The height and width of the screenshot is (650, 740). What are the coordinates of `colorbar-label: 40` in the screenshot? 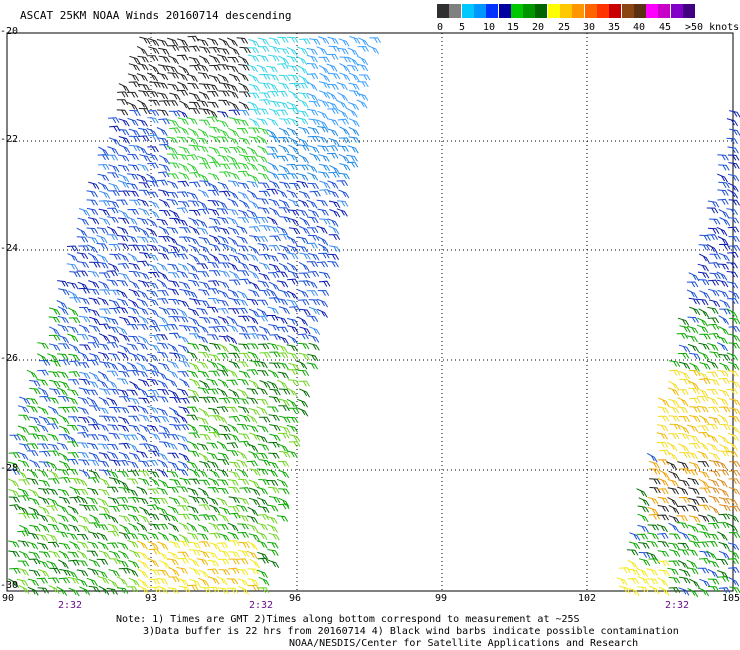 It's located at (639, 27).